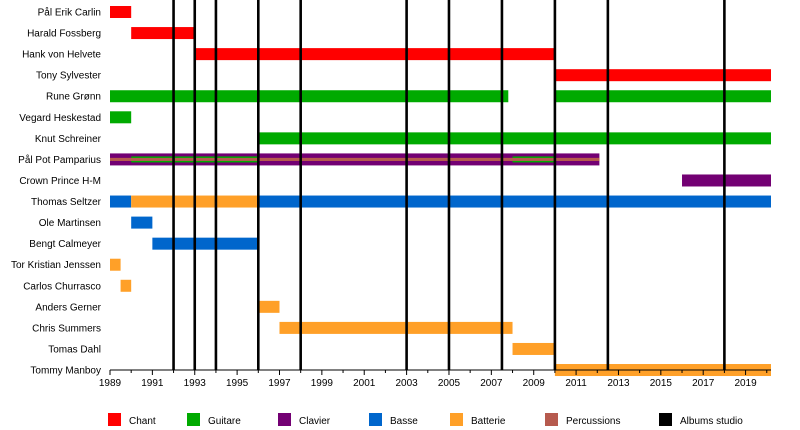 The height and width of the screenshot is (430, 800). Describe the element at coordinates (406, 383) in the screenshot. I see `x-tick-label-2003: 2003` at that location.